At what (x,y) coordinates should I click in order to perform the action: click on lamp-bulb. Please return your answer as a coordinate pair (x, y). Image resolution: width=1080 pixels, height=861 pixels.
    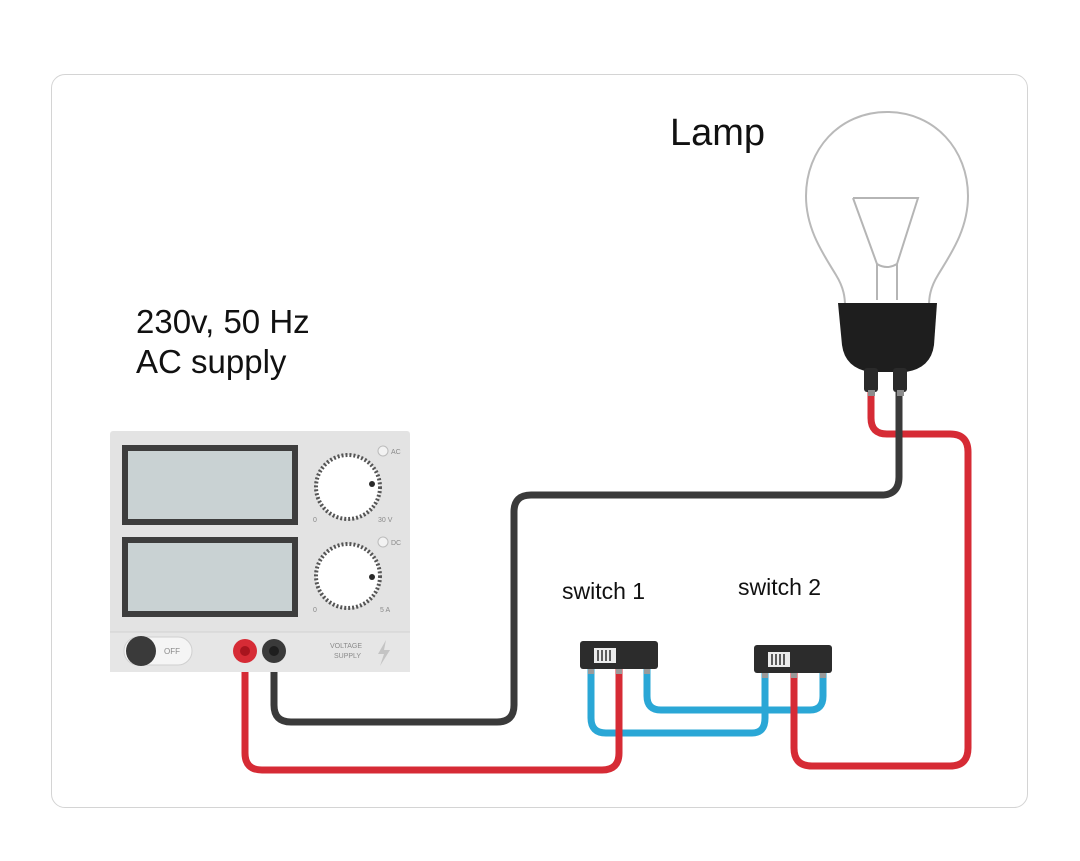
    Looking at the image, I should click on (887, 208).